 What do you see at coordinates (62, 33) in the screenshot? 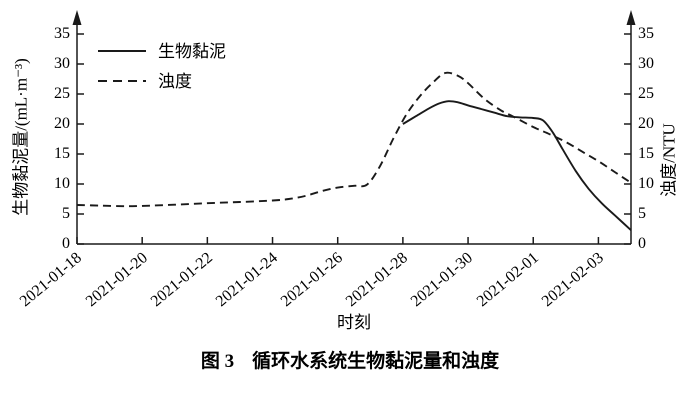
I see `y-tick-label-left: 35` at bounding box center [62, 33].